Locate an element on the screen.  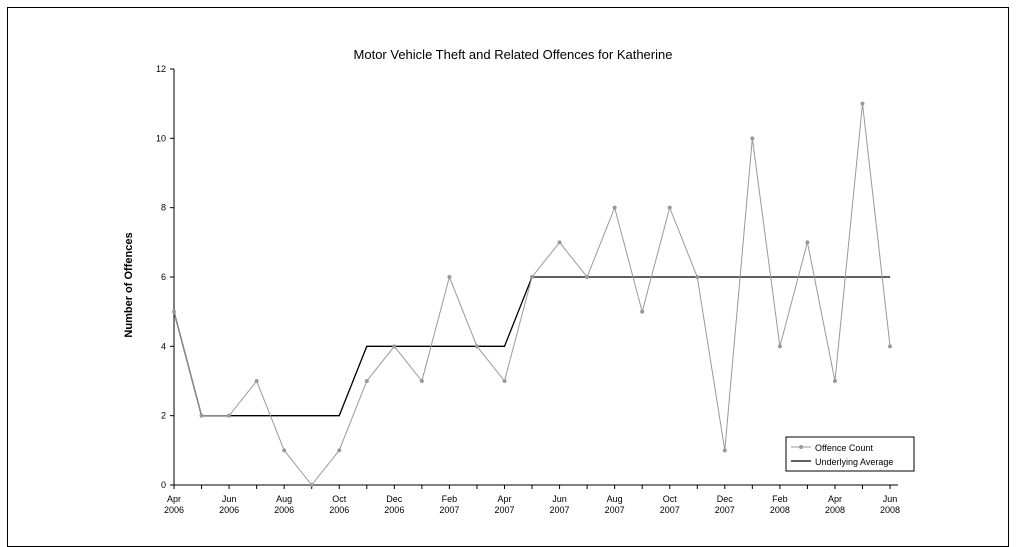
y-axis-label: Number of Offences is located at coordinates (129, 284).